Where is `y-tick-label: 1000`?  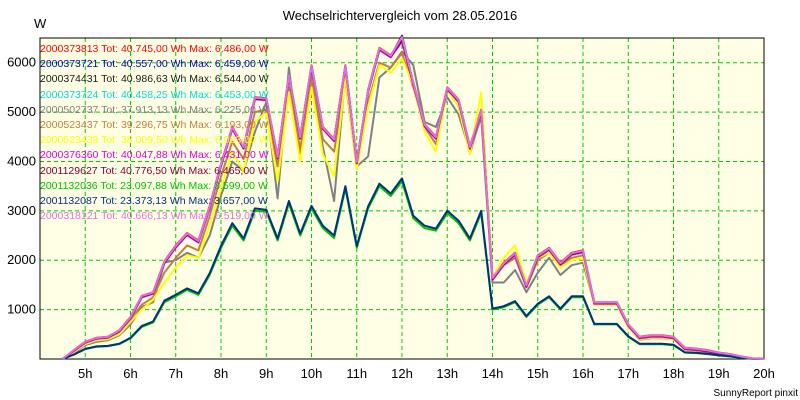
y-tick-label: 1000 is located at coordinates (21, 309).